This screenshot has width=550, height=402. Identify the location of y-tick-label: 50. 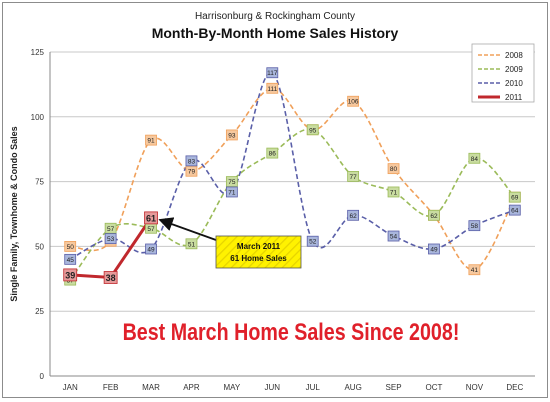
(39, 246).